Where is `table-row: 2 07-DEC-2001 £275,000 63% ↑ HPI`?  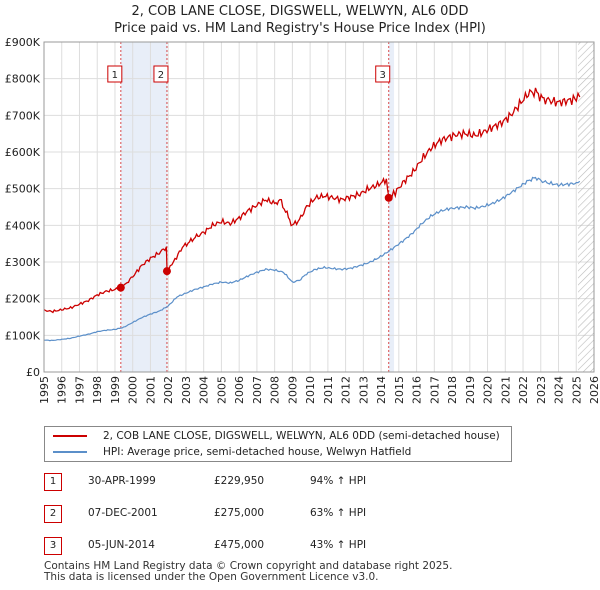
table-row: 2 07-DEC-2001 £275,000 63% ↑ HPI is located at coordinates (304, 515).